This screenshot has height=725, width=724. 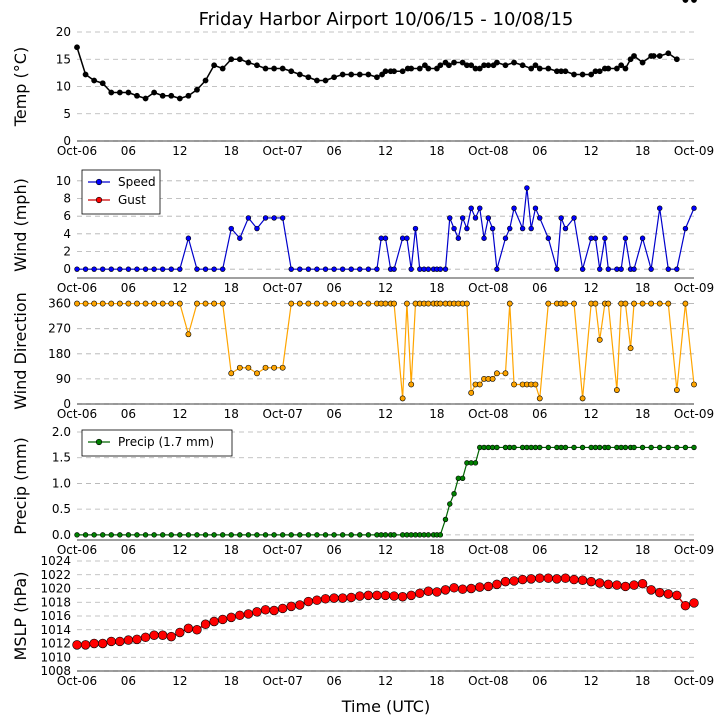 I want to click on x-tick-label-dir-2: 12, so click(x=179, y=414).